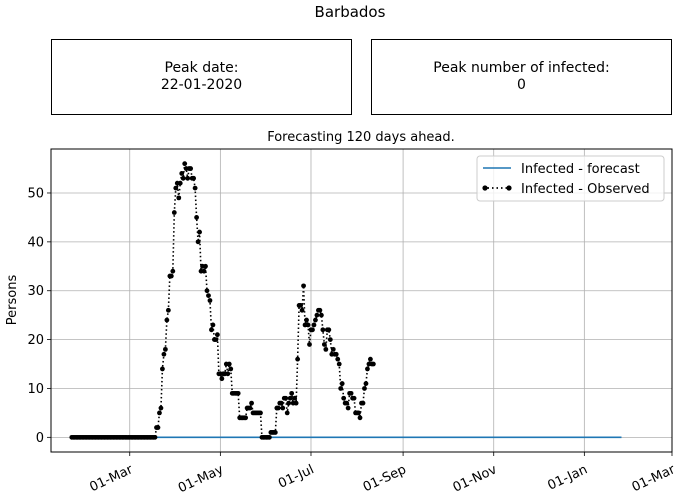 This screenshot has height=500, width=700. I want to click on legend-frame, so click(570, 178).